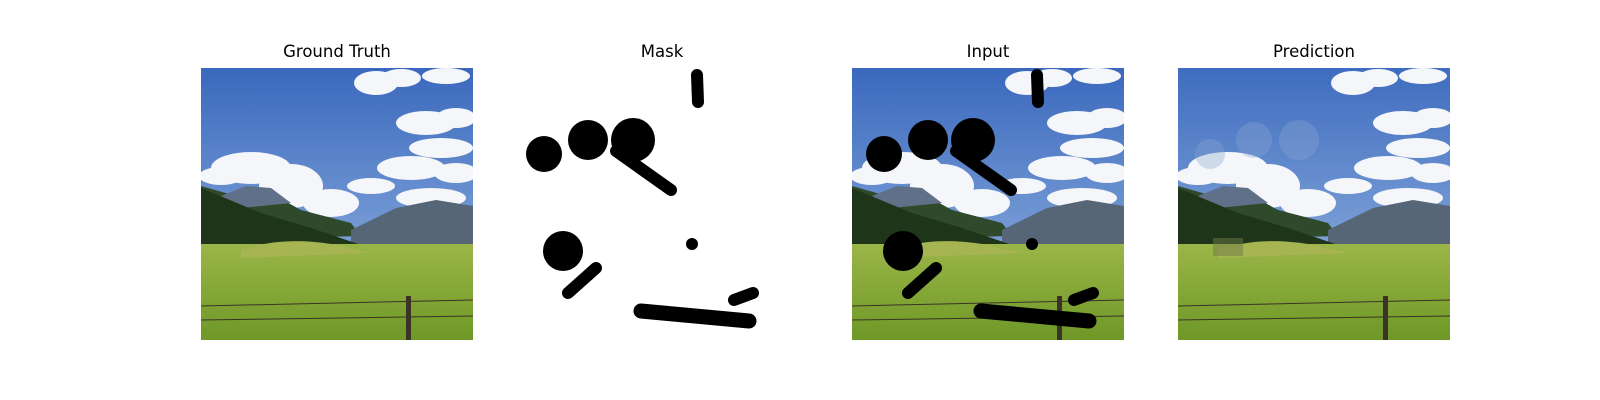 Image resolution: width=1600 pixels, height=400 pixels. Describe the element at coordinates (662, 51) in the screenshot. I see `panel-title-mask: Mask` at that location.